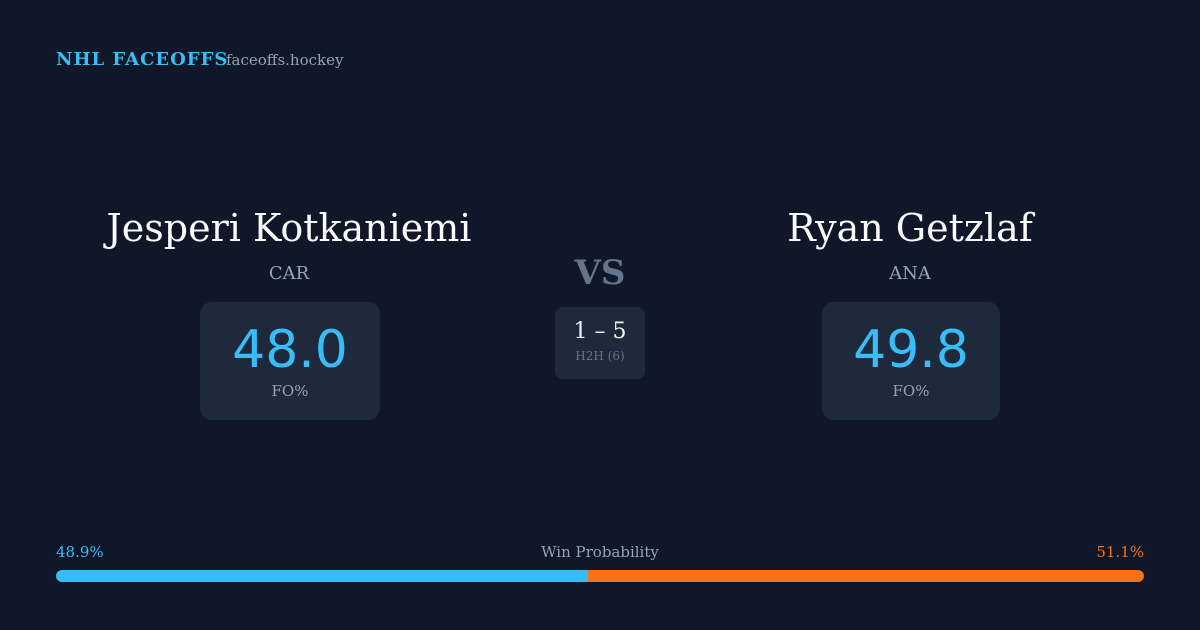  What do you see at coordinates (910, 273) in the screenshot?
I see `team: ANA` at bounding box center [910, 273].